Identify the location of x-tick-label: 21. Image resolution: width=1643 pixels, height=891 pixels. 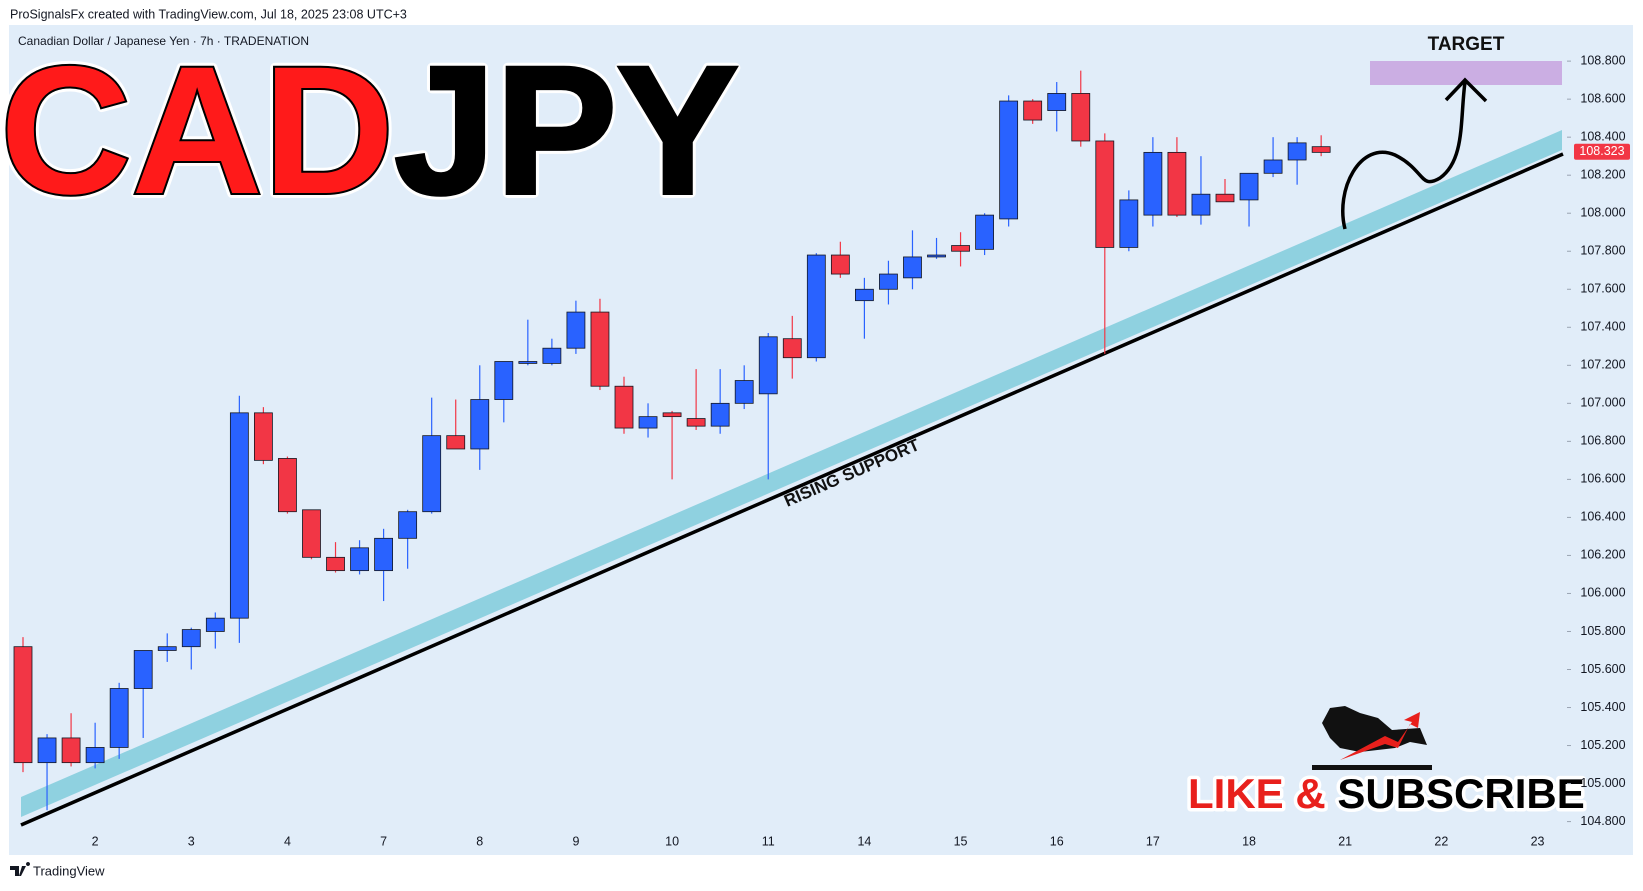
(1345, 841).